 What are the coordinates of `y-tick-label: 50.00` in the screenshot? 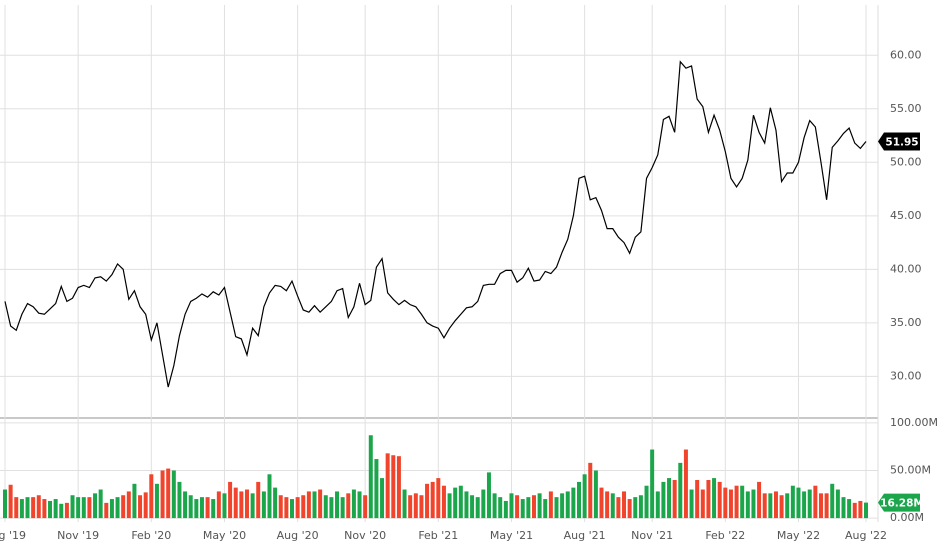 It's located at (906, 161).